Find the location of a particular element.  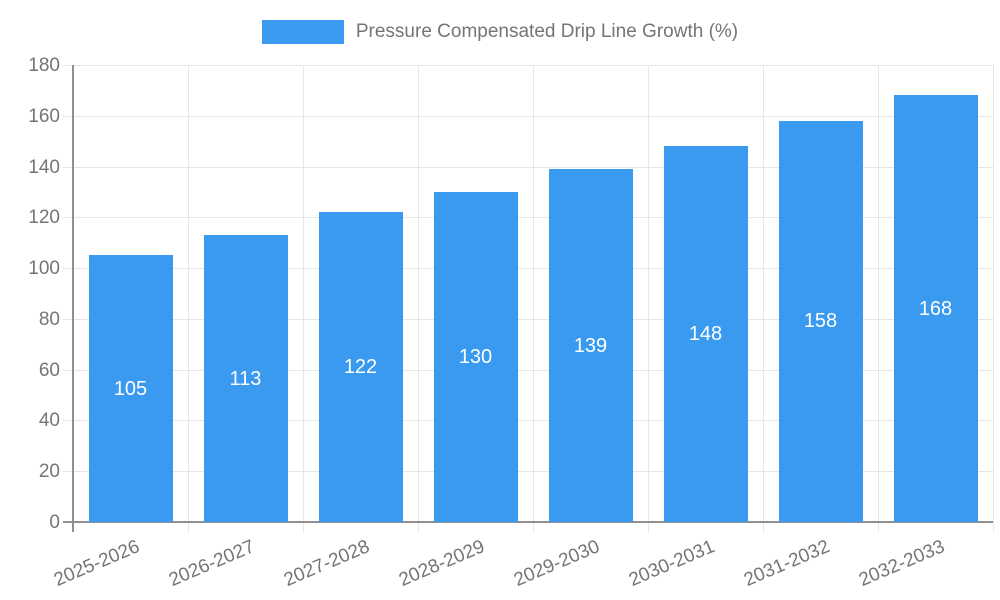

bar: 105 is located at coordinates (130, 388).